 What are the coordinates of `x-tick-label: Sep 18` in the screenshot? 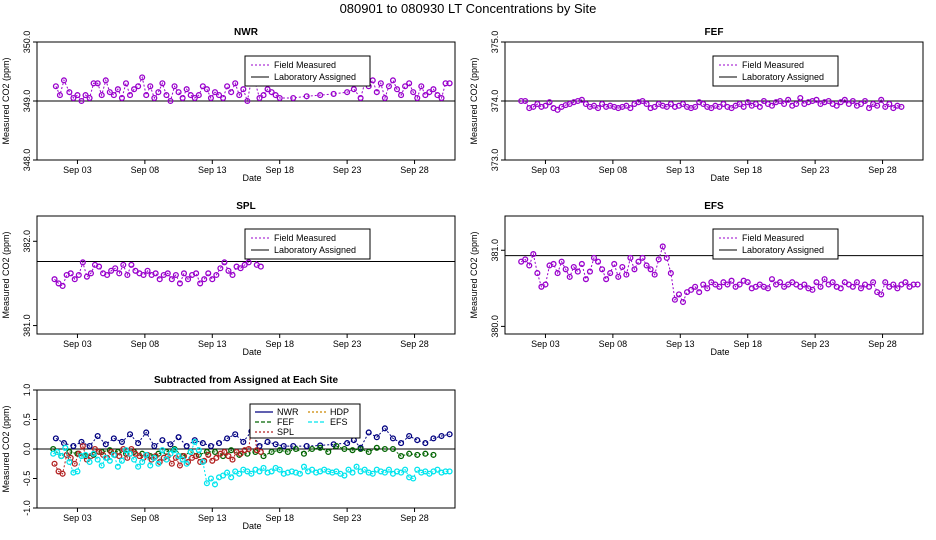 It's located at (747, 170).